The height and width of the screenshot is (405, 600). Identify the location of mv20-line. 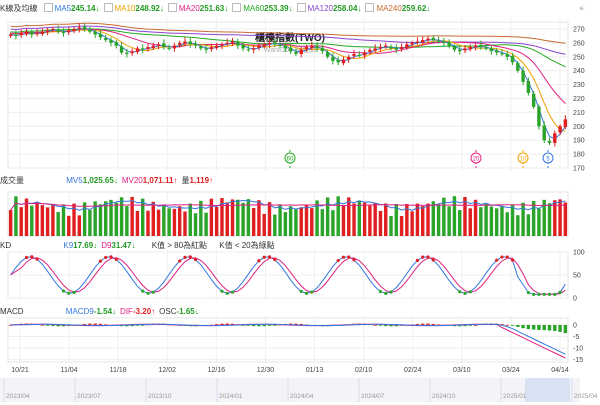
(288, 206).